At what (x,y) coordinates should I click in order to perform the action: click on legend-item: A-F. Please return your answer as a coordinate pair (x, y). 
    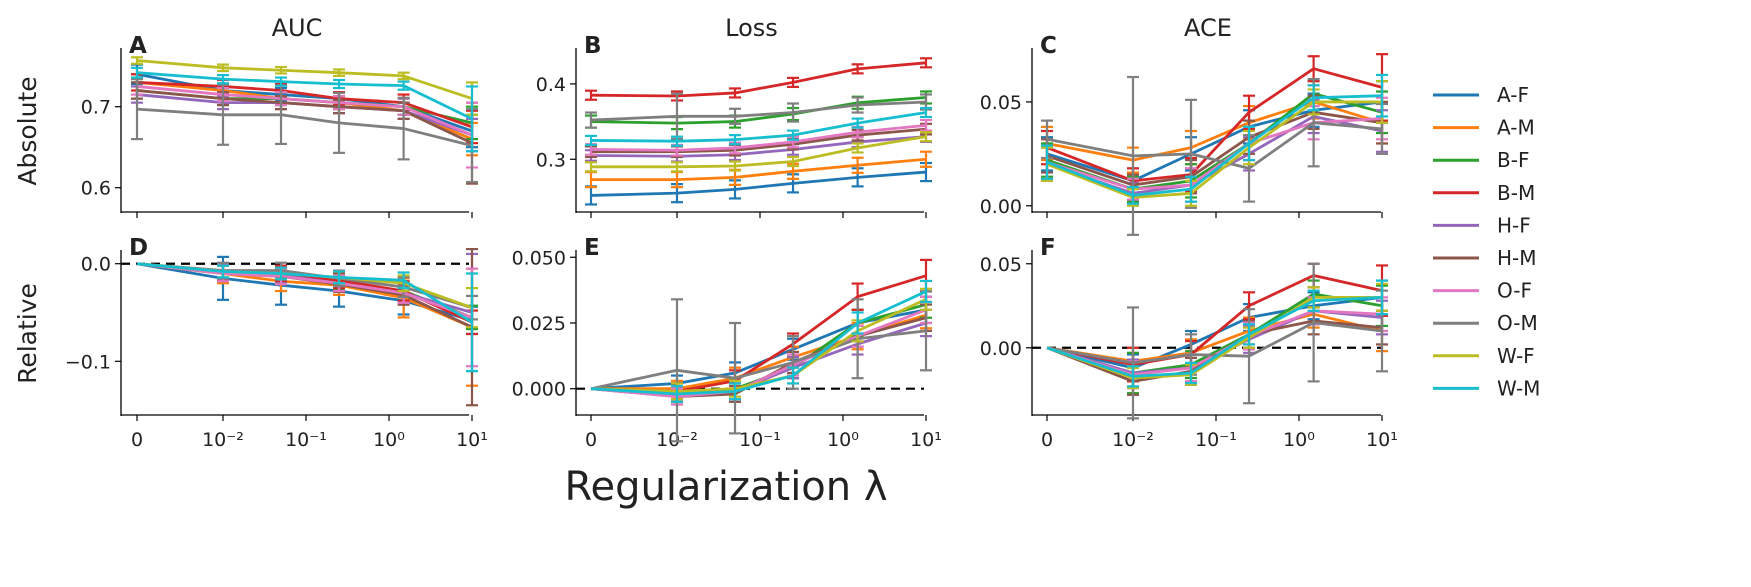
    Looking at the image, I should click on (1481, 95).